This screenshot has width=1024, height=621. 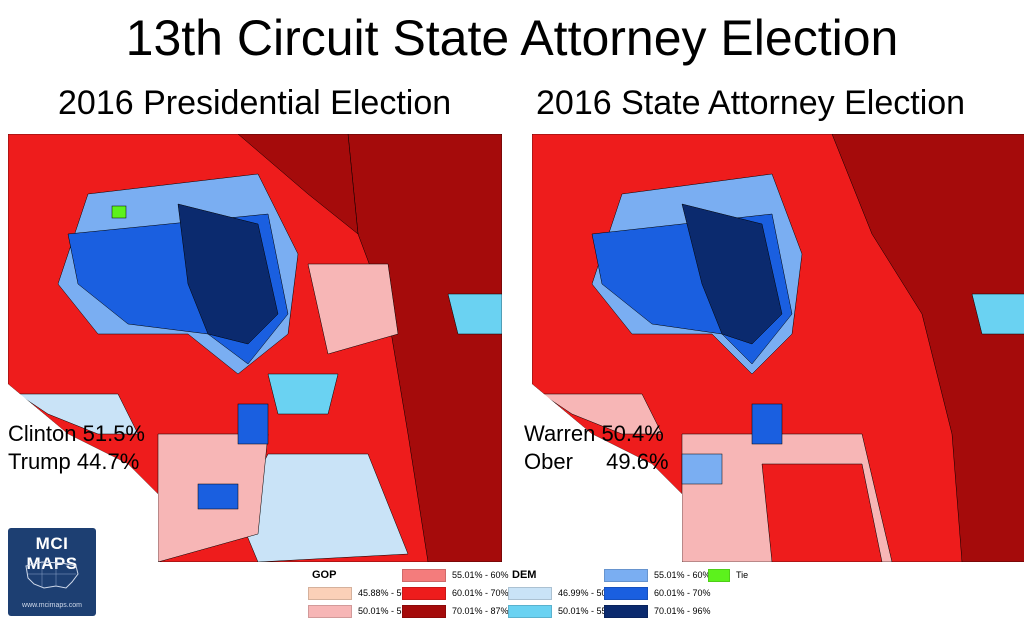 What do you see at coordinates (386, 593) in the screenshot?
I see `legend-label: 45.88% - 50%` at bounding box center [386, 593].